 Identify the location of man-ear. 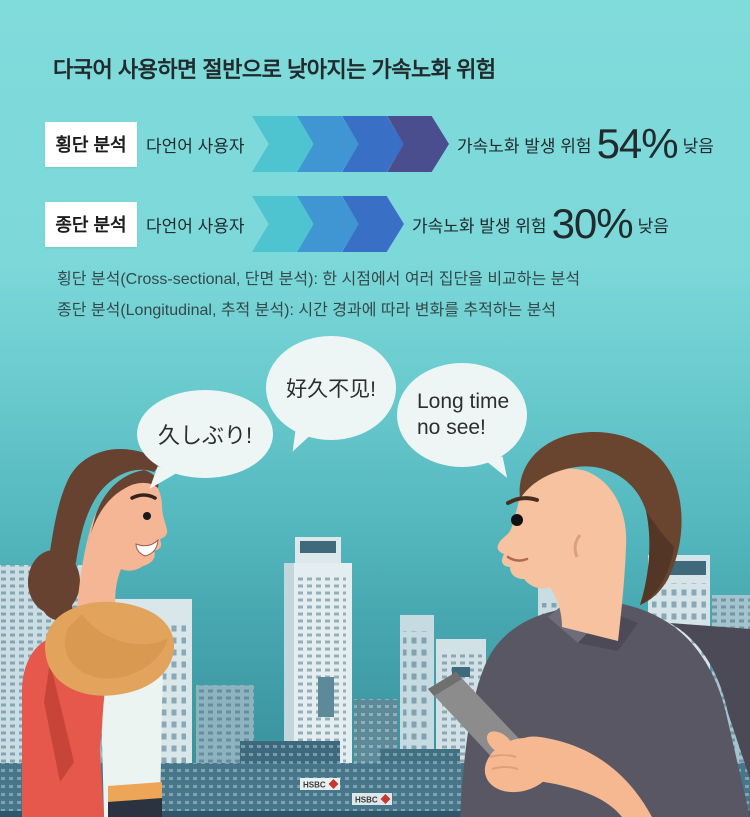
(577, 546).